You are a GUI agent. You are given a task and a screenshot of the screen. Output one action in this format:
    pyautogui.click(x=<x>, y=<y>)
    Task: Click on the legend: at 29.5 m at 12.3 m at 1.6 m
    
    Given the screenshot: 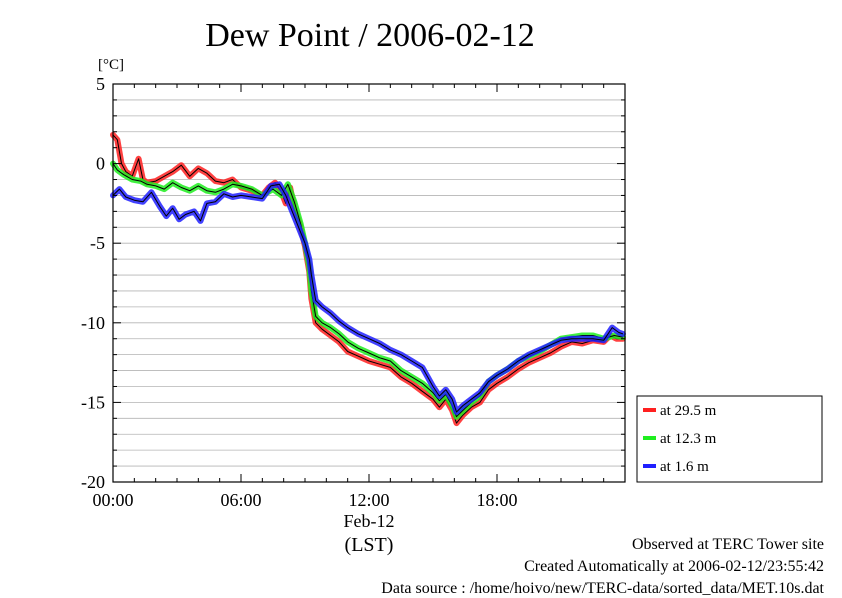 What is the action you would take?
    pyautogui.click(x=729, y=439)
    